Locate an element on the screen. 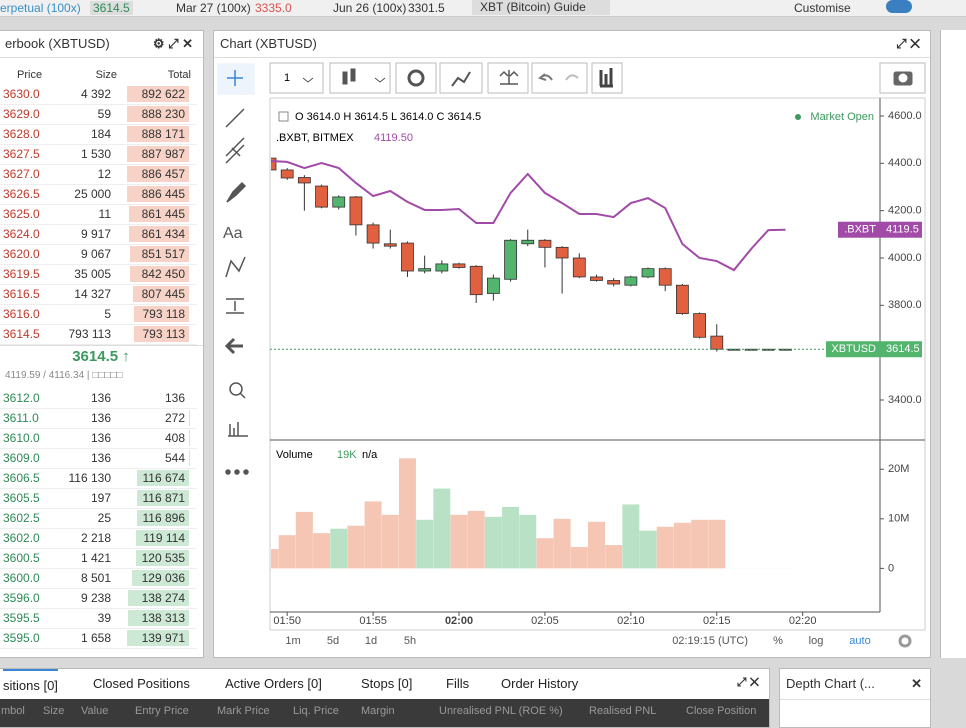  range-button: 1d is located at coordinates (371, 641).